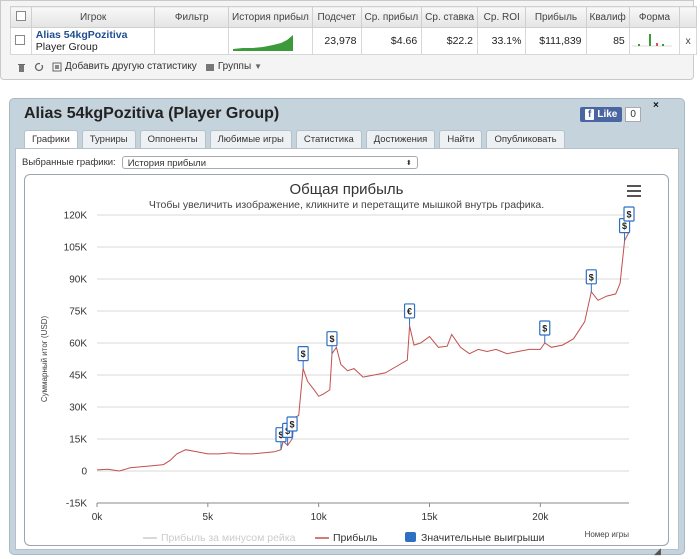 This screenshot has width=700, height=559. What do you see at coordinates (607, 41) in the screenshot?
I see `qualification-cell: 85` at bounding box center [607, 41].